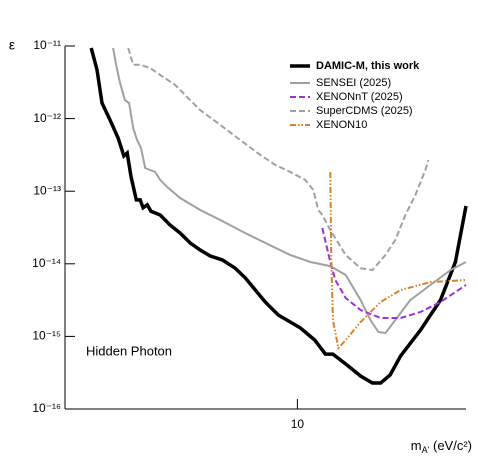 The width and height of the screenshot is (478, 466). Describe the element at coordinates (47, 190) in the screenshot. I see `y-tick-label: 10⁻¹³` at that location.